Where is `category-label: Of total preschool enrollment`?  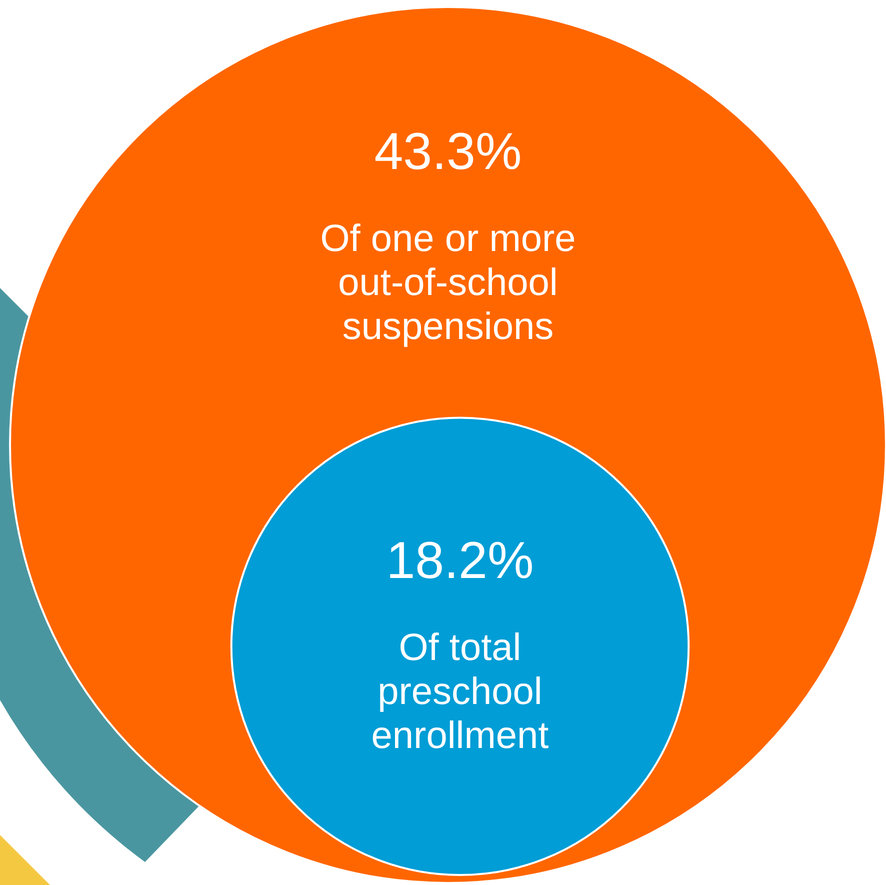
category-label: Of total preschool enrollment is located at coordinates (460, 691).